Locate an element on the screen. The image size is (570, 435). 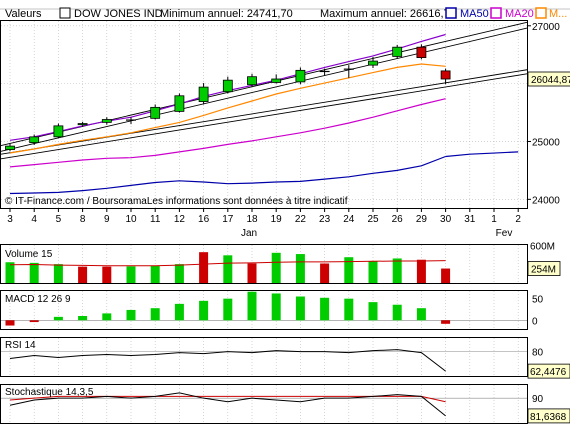
ma20-line is located at coordinates (227, 133).